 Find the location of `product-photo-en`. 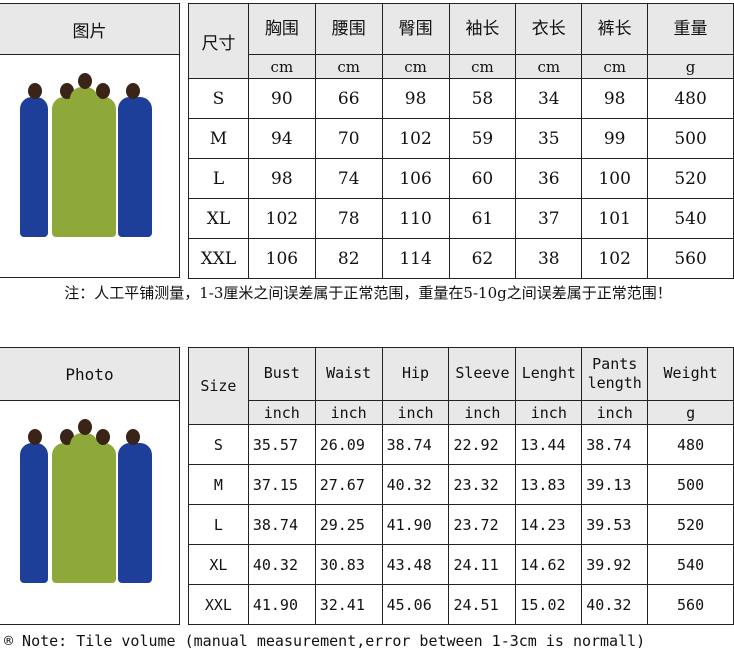

product-photo-en is located at coordinates (89, 512).